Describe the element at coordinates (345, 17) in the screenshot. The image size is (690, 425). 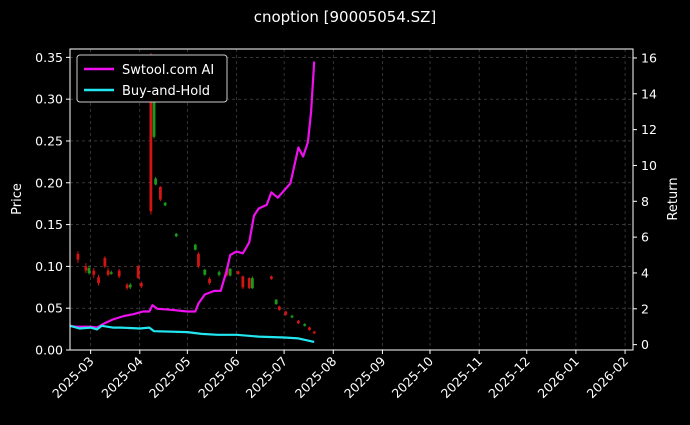
I see `chart-title: cnoption [90005054.SZ]` at that location.